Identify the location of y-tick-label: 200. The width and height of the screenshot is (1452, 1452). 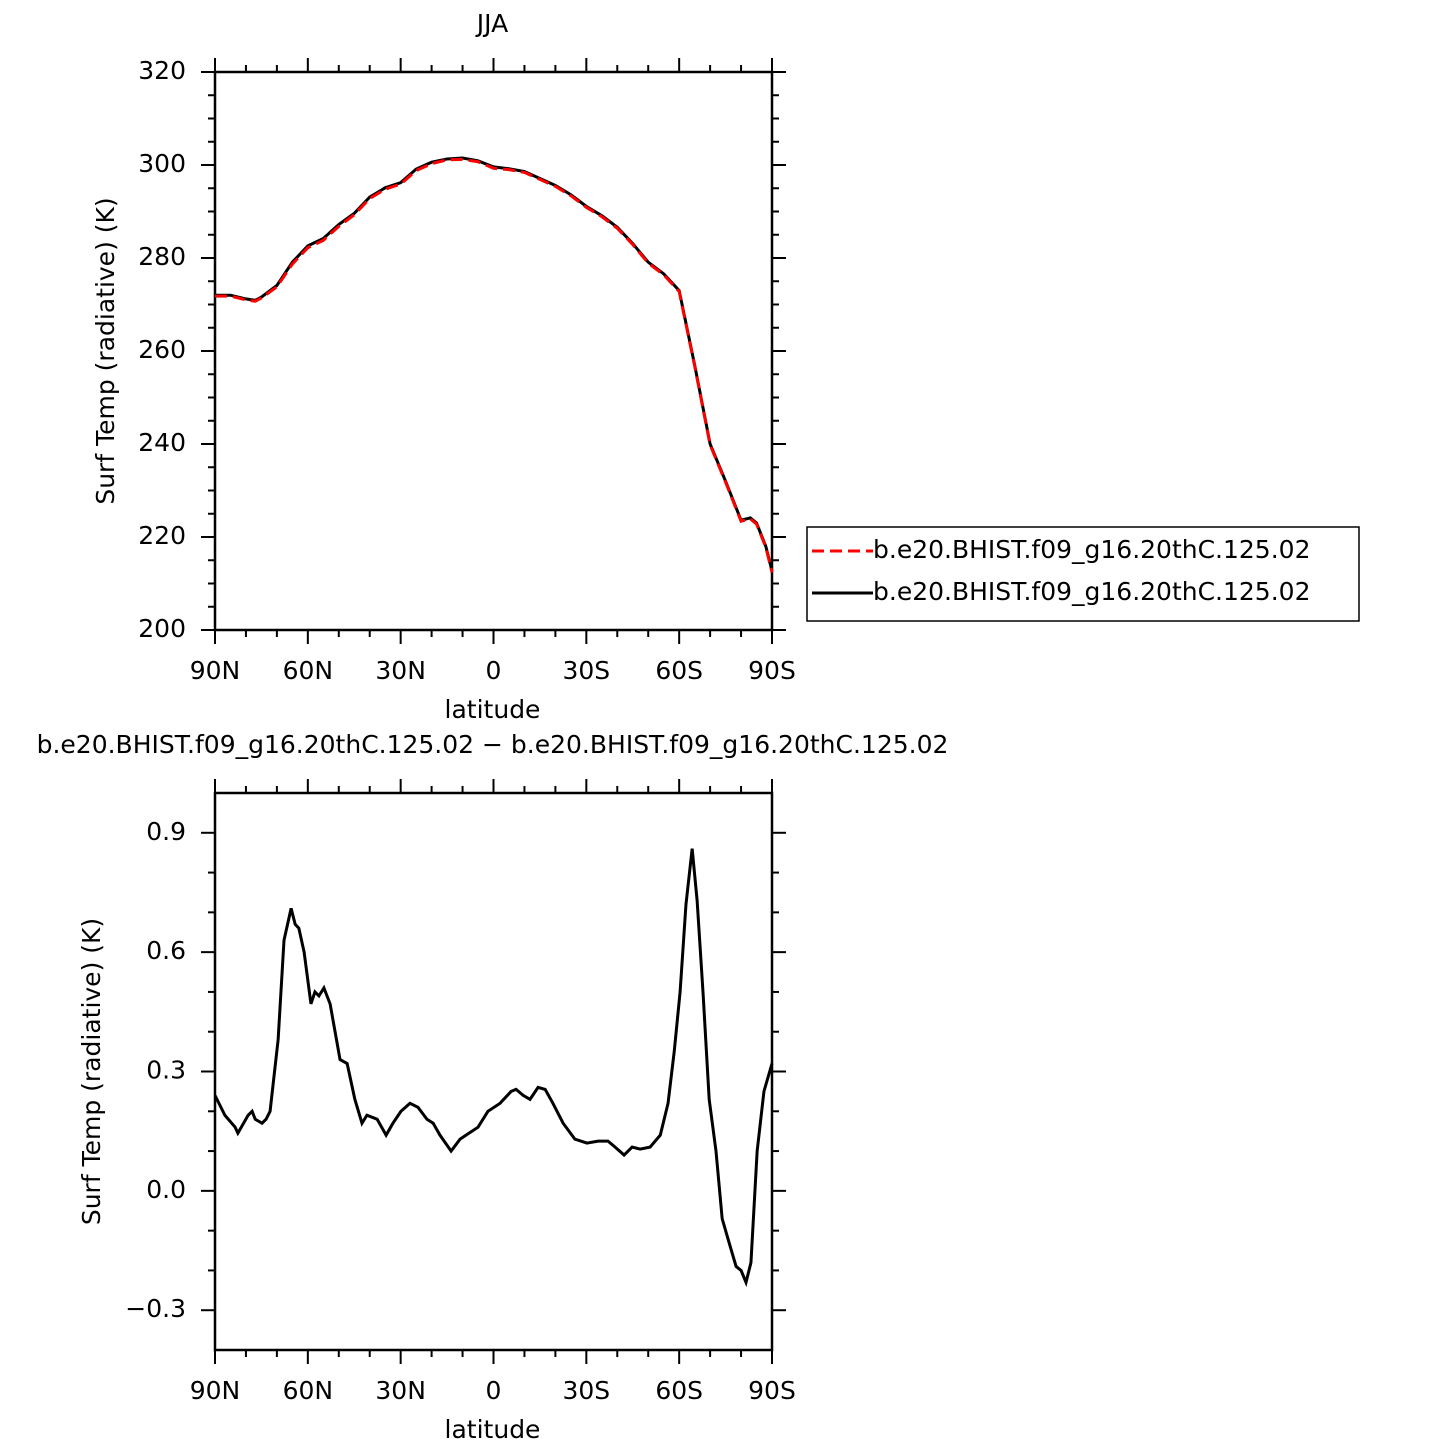
(162, 628).